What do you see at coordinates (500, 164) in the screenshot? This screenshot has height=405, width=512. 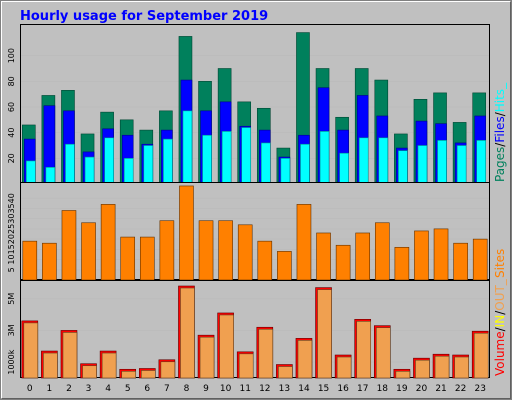 I see `panel-label-part: Pages` at bounding box center [500, 164].